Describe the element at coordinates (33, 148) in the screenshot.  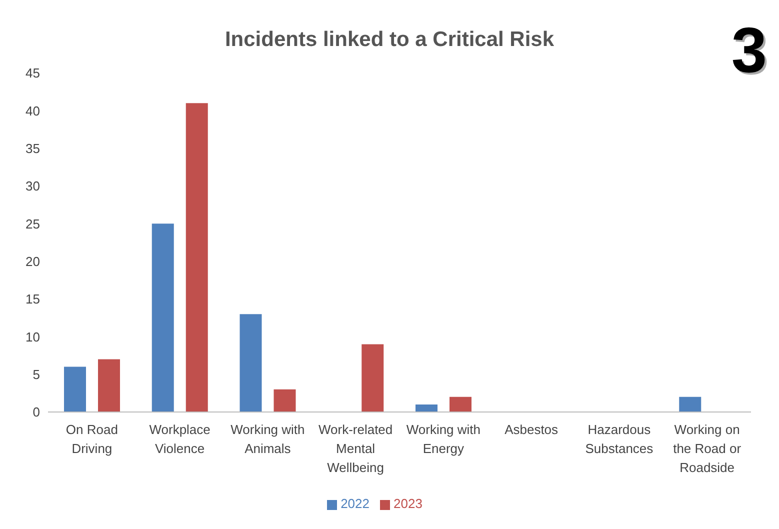
I see `y-tick-label: 35` at that location.